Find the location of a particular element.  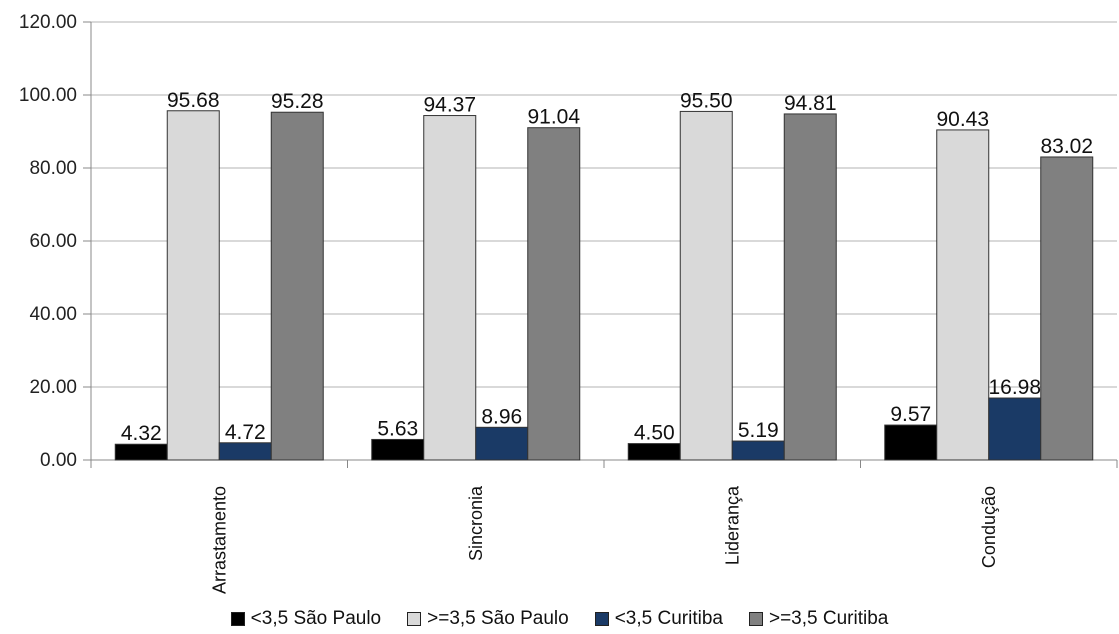

y-tick-label: 60.00 is located at coordinates (53, 241).